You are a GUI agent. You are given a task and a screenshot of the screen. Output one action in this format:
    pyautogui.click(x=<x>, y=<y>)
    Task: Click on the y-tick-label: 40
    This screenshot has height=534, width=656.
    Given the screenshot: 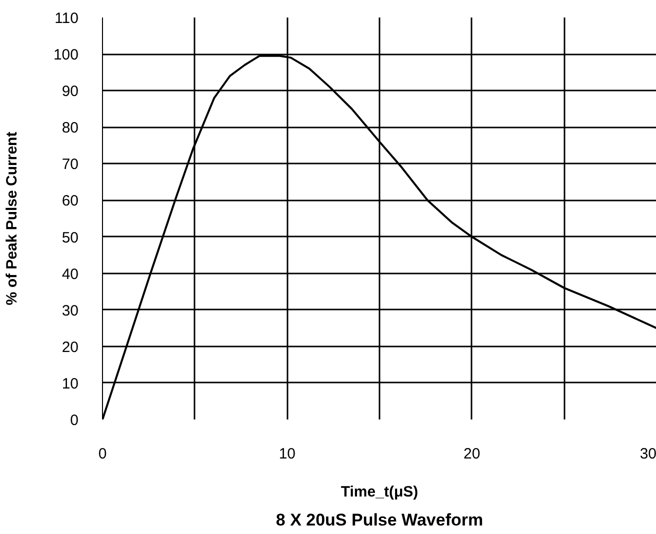 What is the action you would take?
    pyautogui.click(x=70, y=274)
    